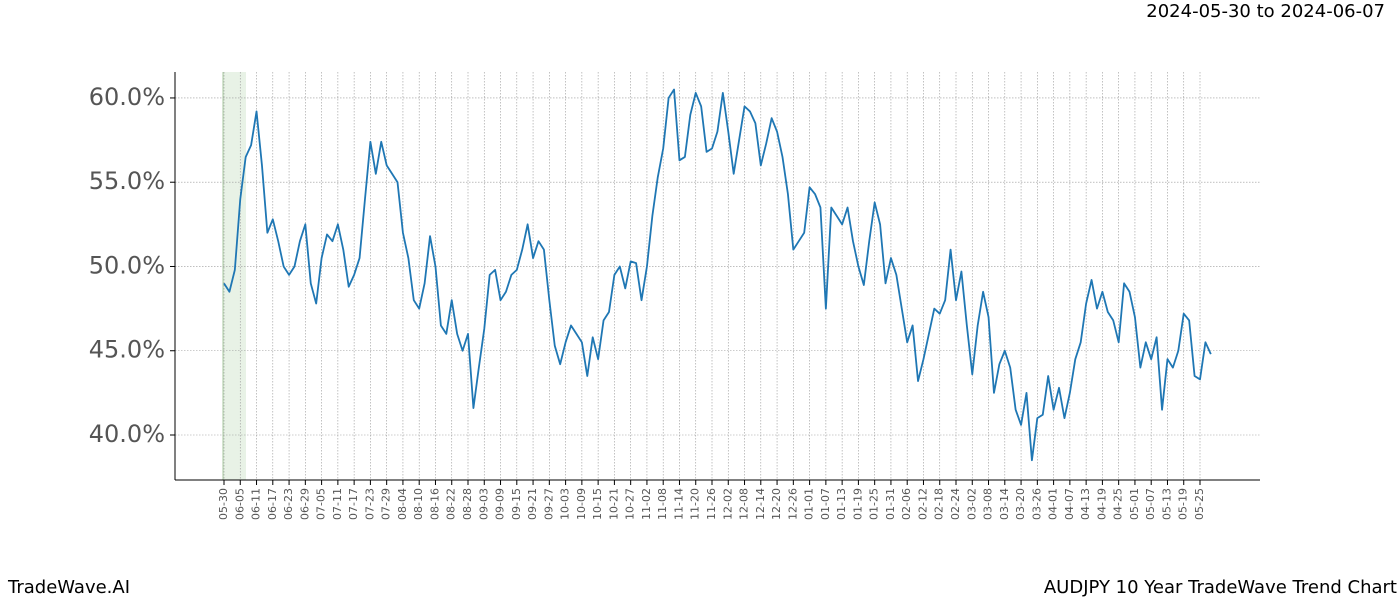 The height and width of the screenshot is (600, 1400). What do you see at coordinates (809, 504) in the screenshot?
I see `x-tick-label: 01-01` at bounding box center [809, 504].